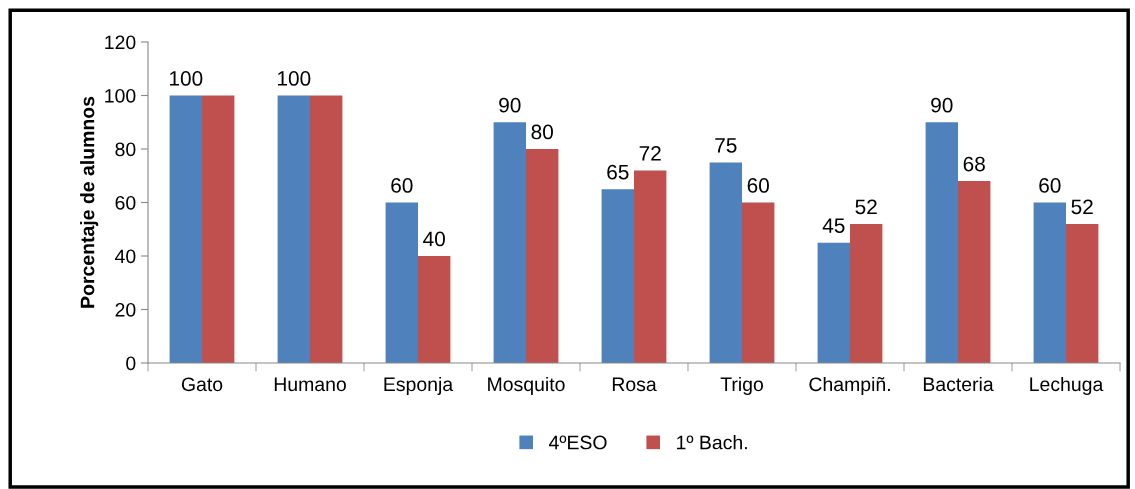  Describe the element at coordinates (125, 309) in the screenshot. I see `y-tick-label: 20` at that location.